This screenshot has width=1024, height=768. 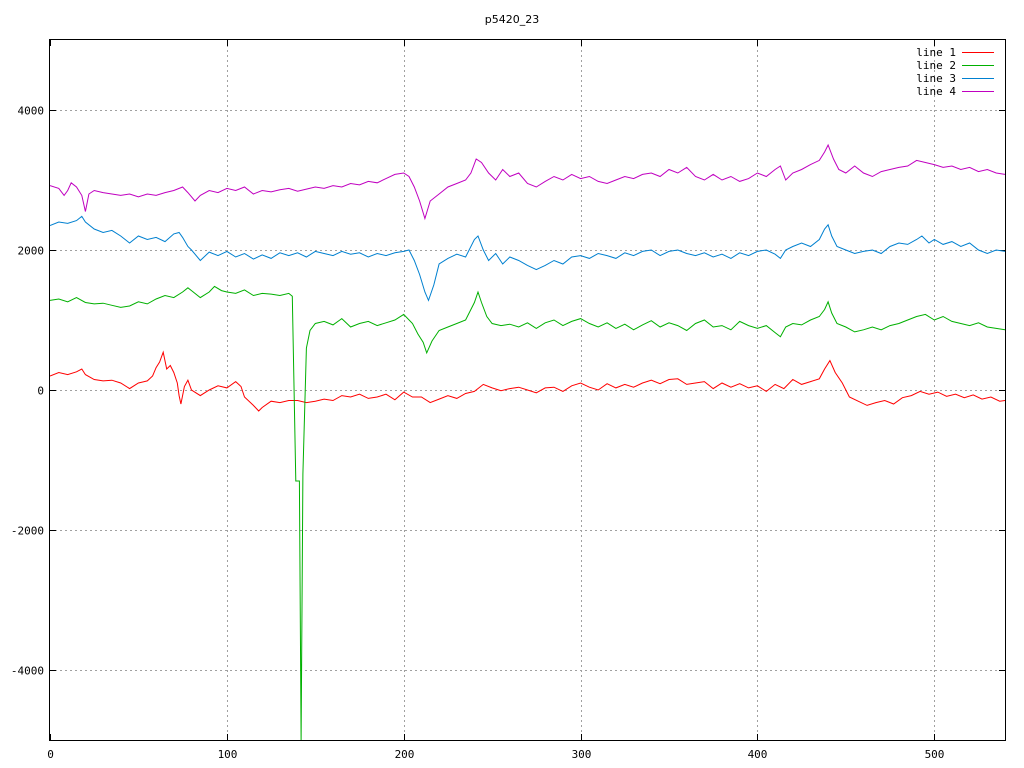 I want to click on x-tick-label: 100, so click(x=228, y=754).